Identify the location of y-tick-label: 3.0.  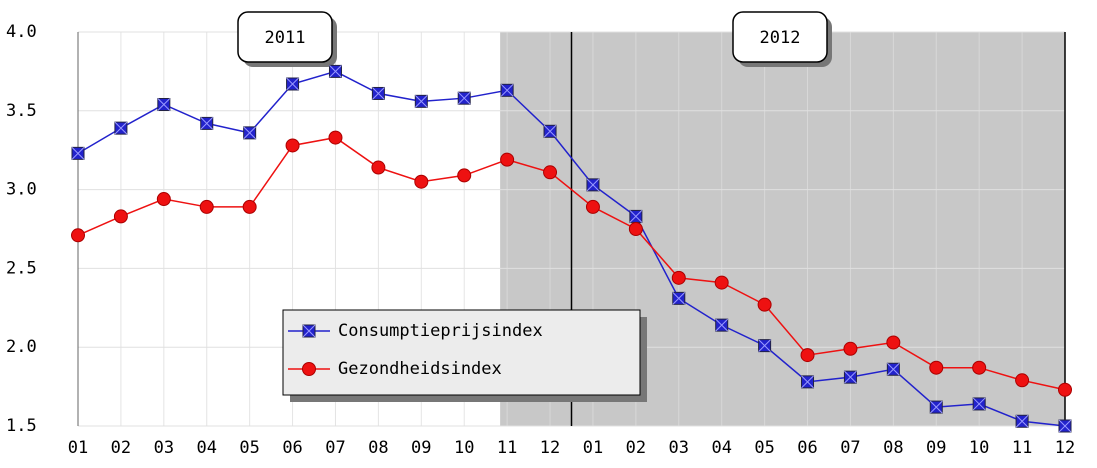
(21, 190).